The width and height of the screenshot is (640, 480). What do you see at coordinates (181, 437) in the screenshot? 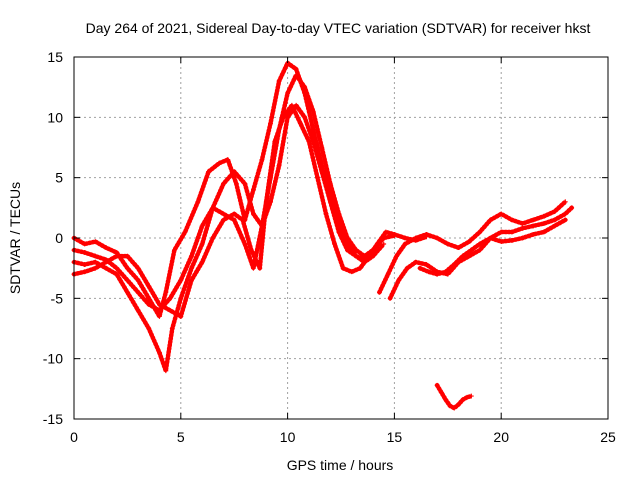
I see `x-tick-label: 5` at bounding box center [181, 437].